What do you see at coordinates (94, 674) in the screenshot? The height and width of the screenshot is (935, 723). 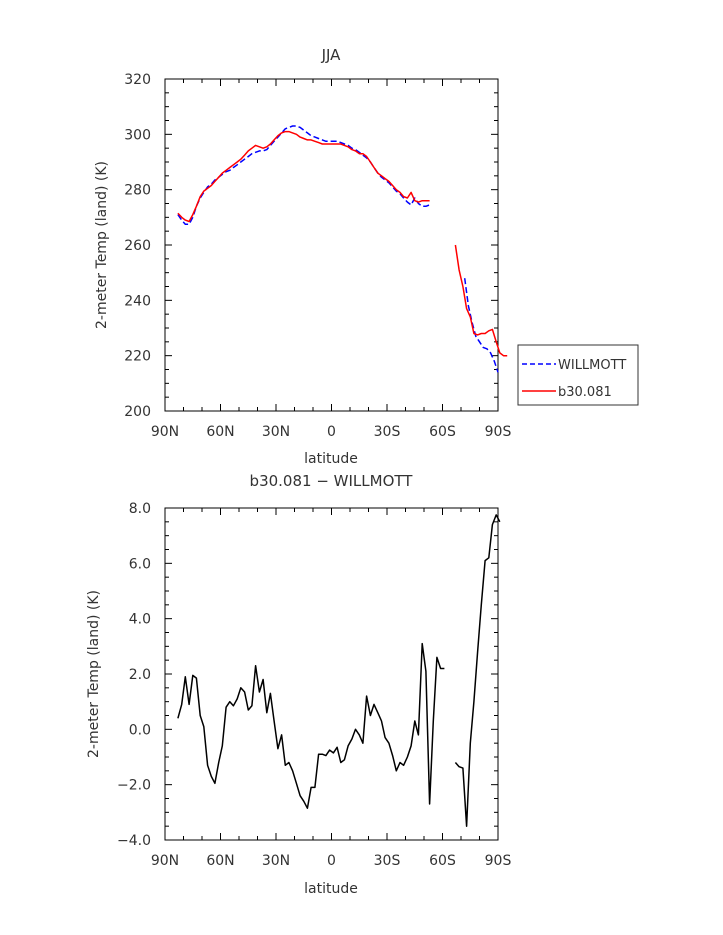 I see `bottom-chart-ylabel: 2-meter Temp (land) (K)` at bounding box center [94, 674].